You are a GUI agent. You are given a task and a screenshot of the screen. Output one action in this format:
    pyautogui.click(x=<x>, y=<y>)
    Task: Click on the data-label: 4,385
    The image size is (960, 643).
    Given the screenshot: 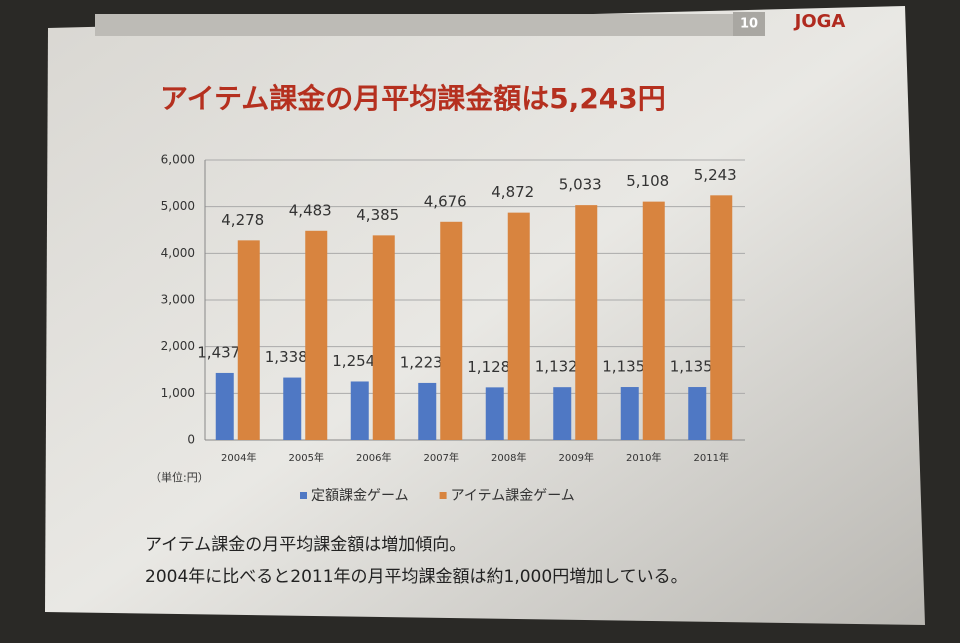 What is the action you would take?
    pyautogui.click(x=377, y=215)
    